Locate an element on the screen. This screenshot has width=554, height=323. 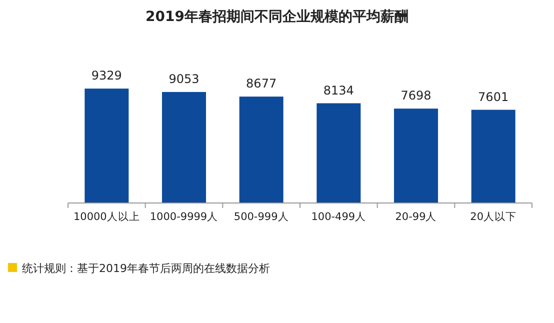
x-tick-label: 10000人以上 is located at coordinates (106, 216).